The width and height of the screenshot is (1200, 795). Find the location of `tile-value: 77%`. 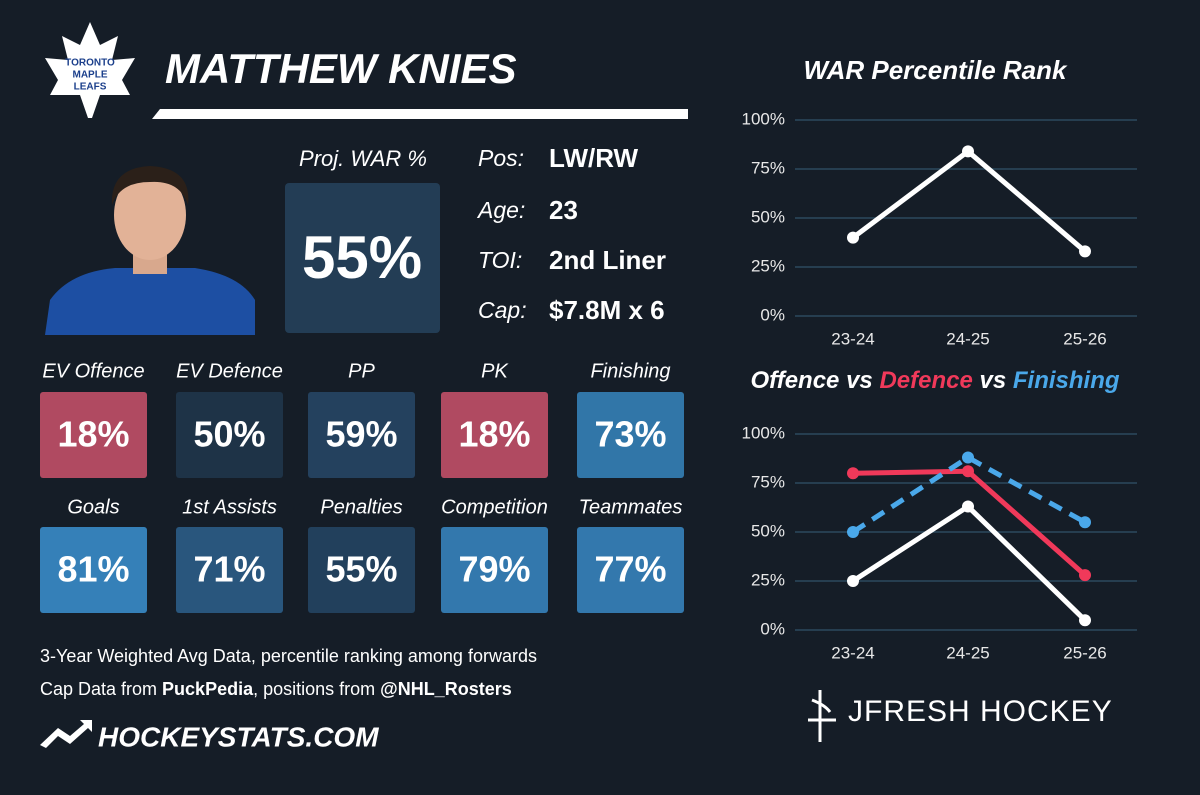

tile-value: 77% is located at coordinates (630, 569).